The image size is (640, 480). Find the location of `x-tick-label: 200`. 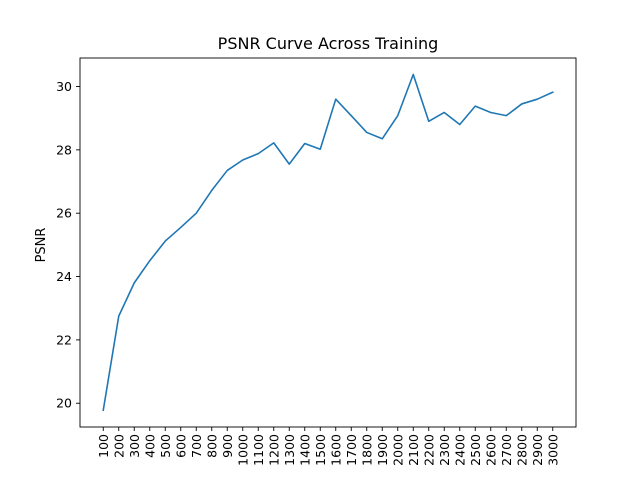

x-tick-label: 200 is located at coordinates (118, 446).